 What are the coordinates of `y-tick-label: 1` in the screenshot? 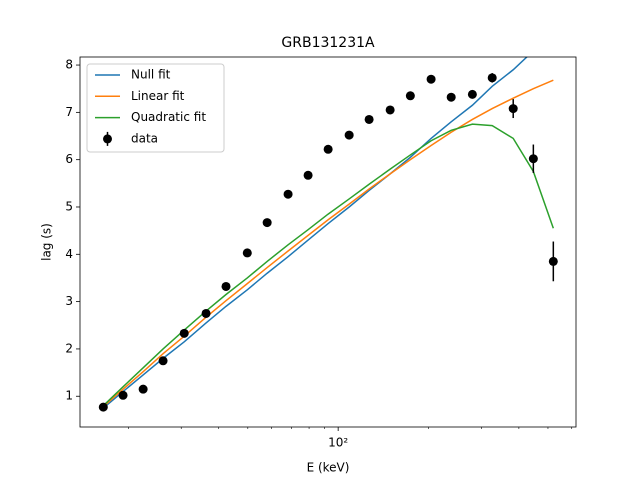 It's located at (69, 396).